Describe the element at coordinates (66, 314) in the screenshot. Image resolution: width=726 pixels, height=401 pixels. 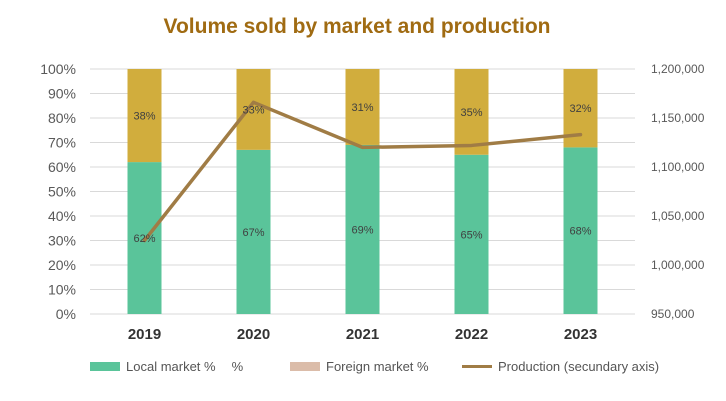
I see `y-tick-label: 0%` at that location.